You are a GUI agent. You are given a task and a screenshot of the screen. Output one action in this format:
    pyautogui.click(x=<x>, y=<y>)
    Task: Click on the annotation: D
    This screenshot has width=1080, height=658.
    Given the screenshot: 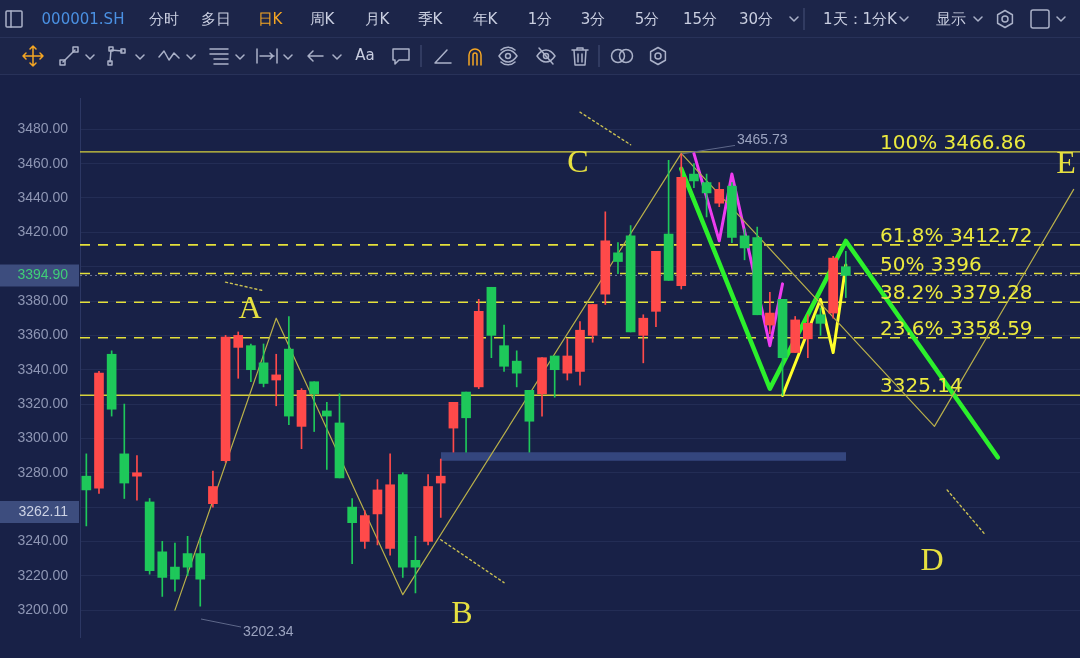 What is the action you would take?
    pyautogui.click(x=932, y=559)
    